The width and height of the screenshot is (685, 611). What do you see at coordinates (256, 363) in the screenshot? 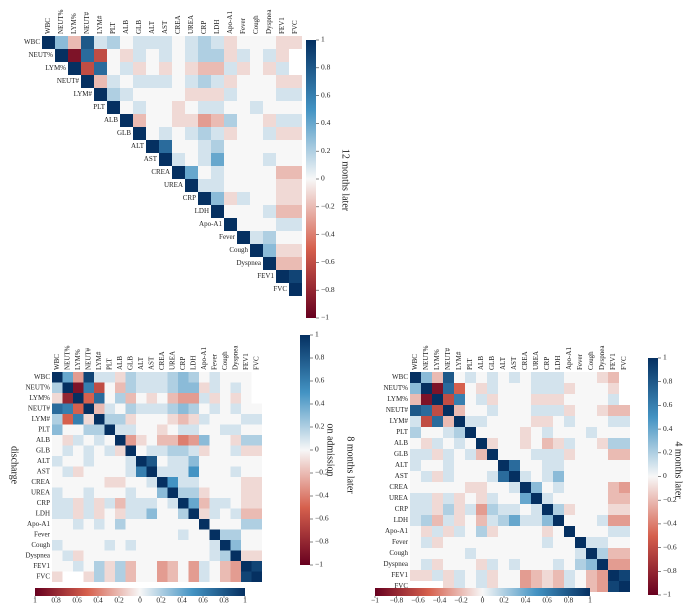
I see `column-label: FVC` at bounding box center [256, 363].